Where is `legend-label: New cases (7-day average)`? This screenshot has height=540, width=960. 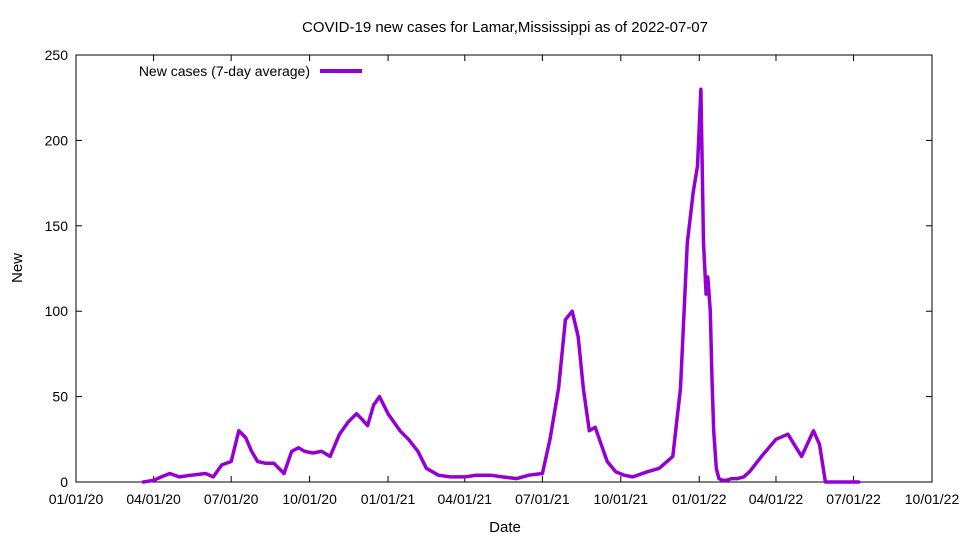
legend-label: New cases (7-day average) is located at coordinates (224, 71).